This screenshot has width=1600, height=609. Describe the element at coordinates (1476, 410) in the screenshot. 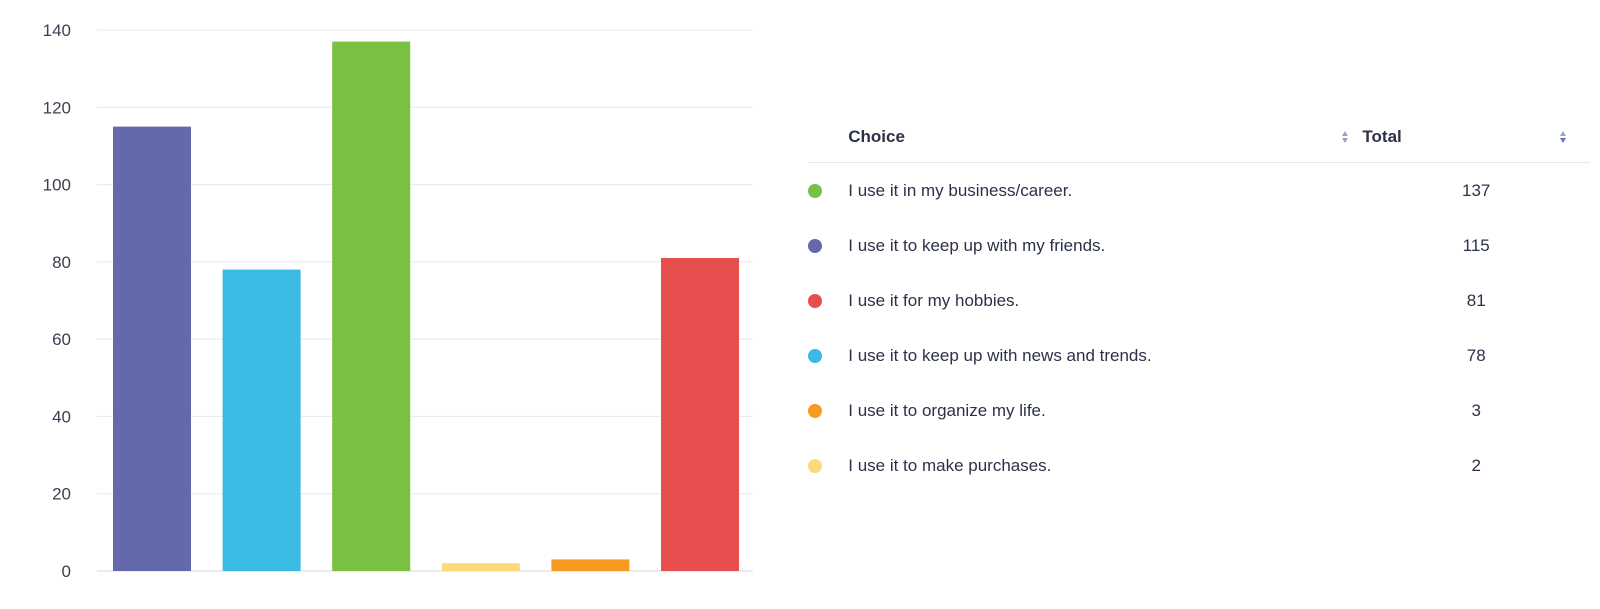

I see `total-cell: 3` at that location.